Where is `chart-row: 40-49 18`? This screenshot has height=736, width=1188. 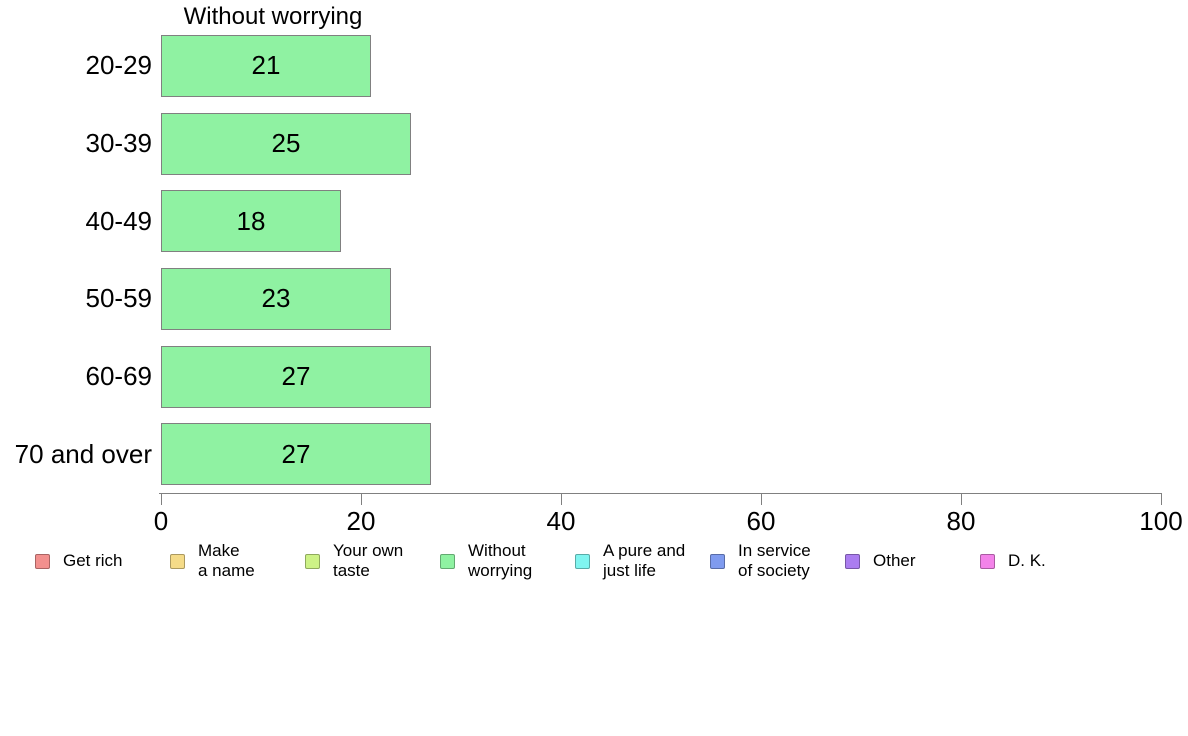 chart-row: 40-49 18 is located at coordinates (580, 221).